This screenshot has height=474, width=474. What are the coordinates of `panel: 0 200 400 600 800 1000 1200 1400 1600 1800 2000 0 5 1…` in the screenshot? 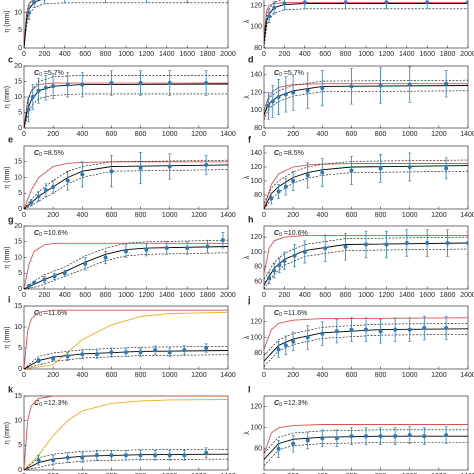 It's located at (120, 29).